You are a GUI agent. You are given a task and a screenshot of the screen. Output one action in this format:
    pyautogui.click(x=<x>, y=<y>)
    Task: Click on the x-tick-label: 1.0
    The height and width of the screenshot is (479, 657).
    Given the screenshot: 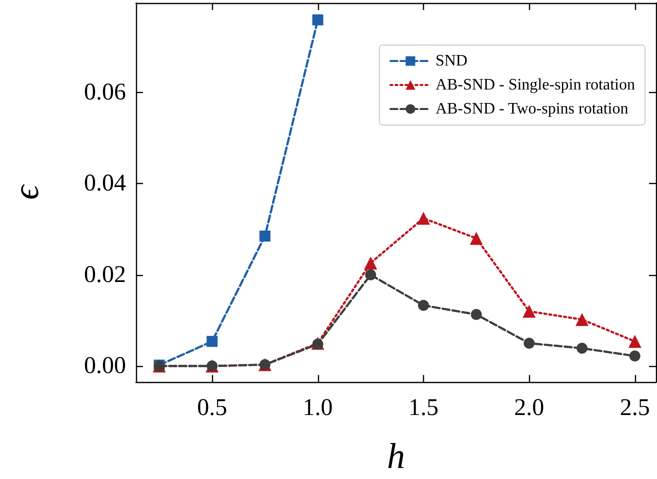 What is the action you would take?
    pyautogui.click(x=317, y=408)
    